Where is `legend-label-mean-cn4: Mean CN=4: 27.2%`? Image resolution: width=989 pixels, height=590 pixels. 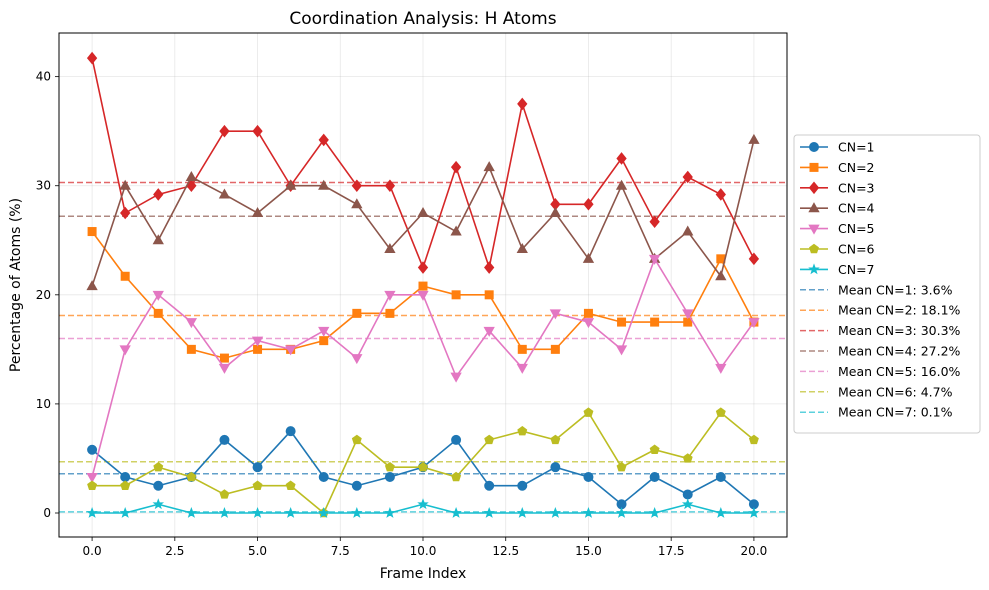
legend-label-mean-cn4: Mean CN=4: 27.2% is located at coordinates (899, 351).